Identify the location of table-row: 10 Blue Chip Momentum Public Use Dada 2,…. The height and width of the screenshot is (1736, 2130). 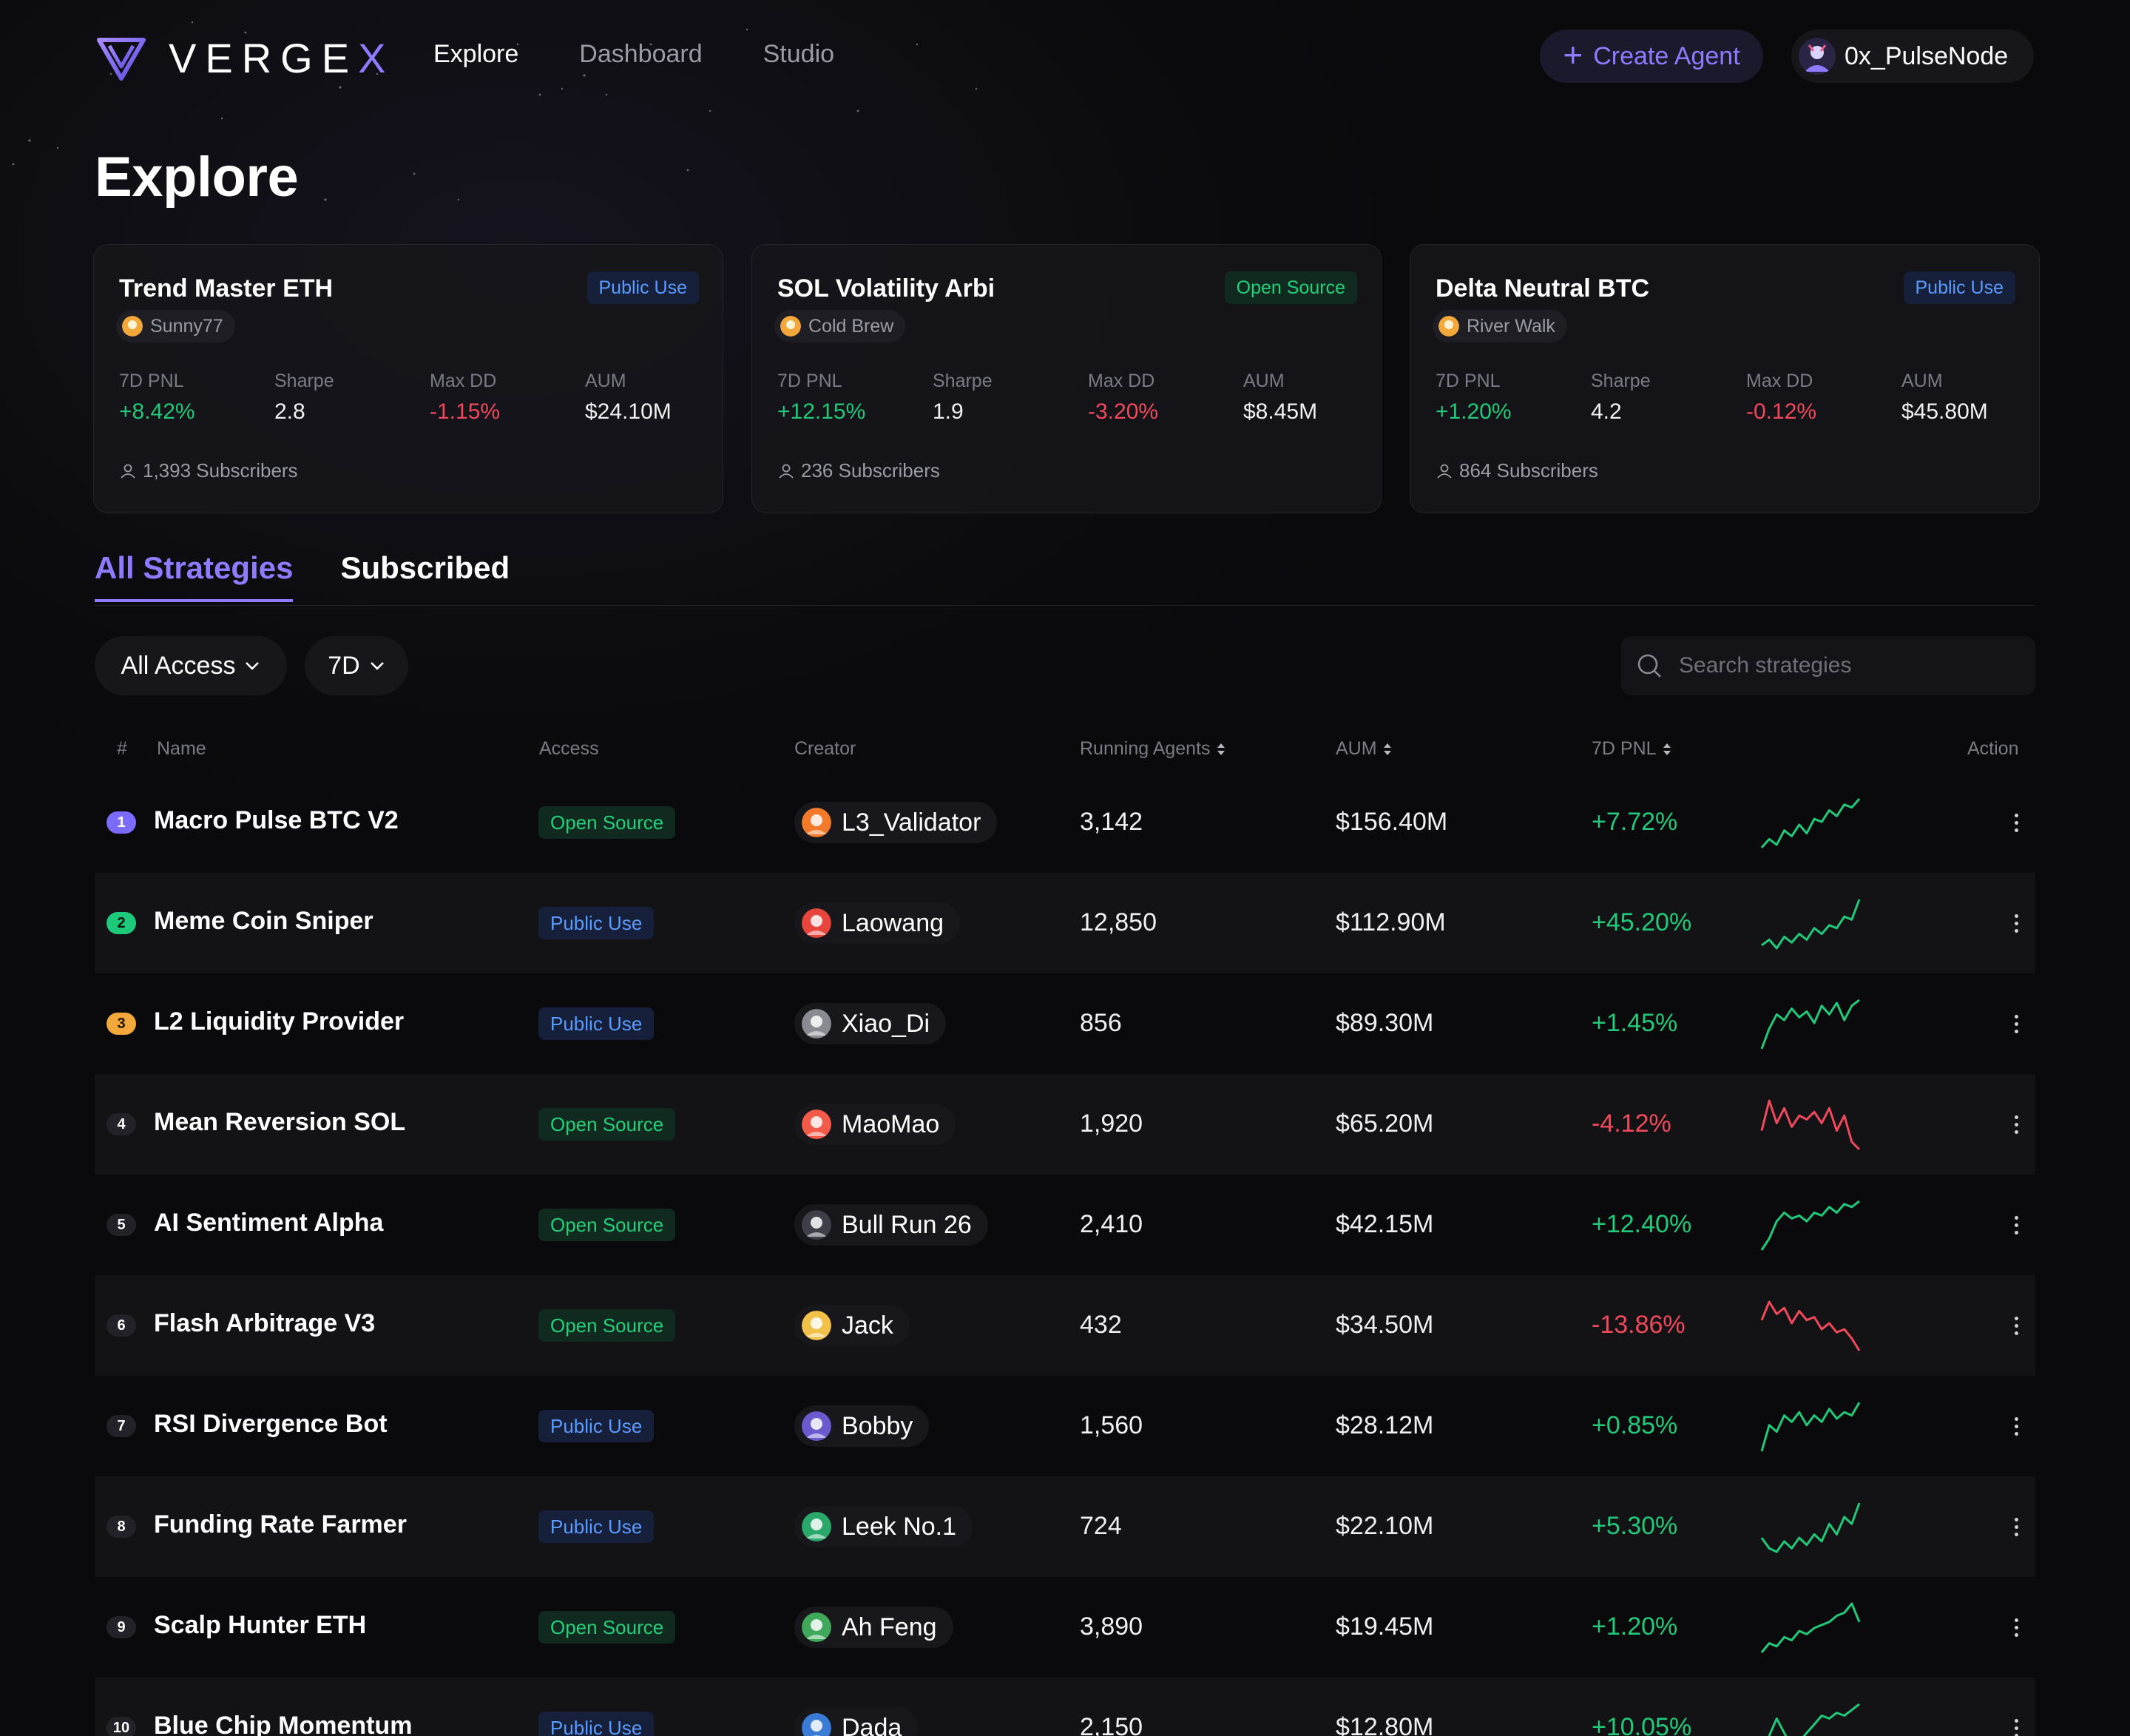
(1065, 1707).